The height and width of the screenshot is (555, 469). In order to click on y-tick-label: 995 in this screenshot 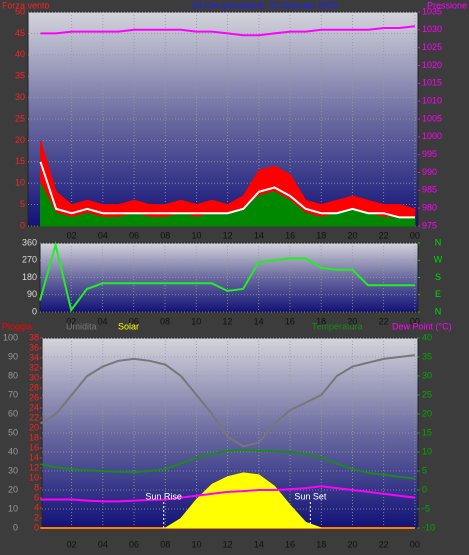, I will do `click(429, 154)`.